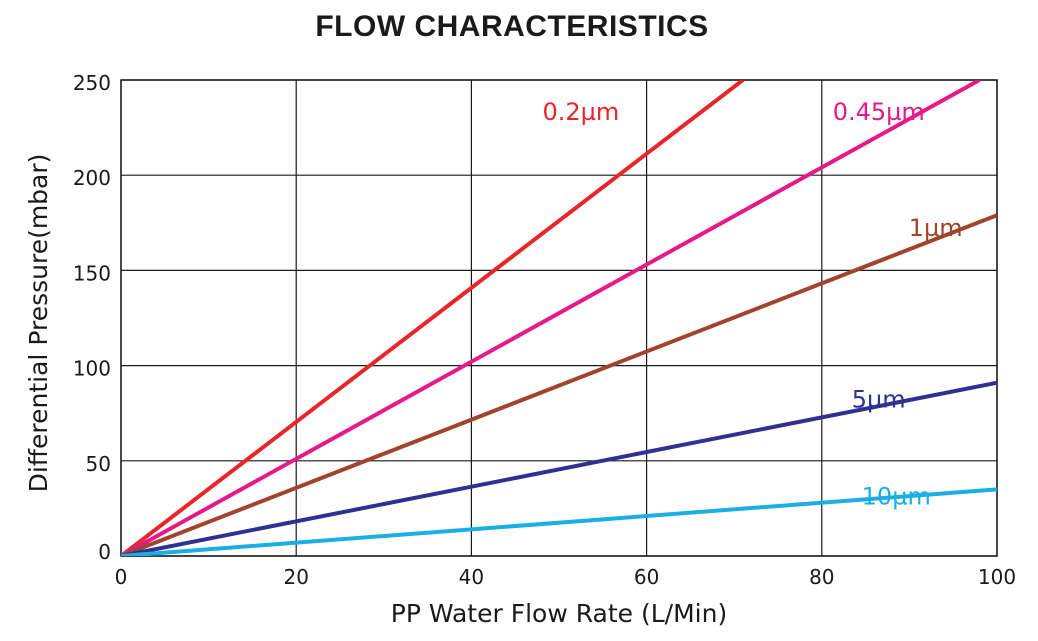  Describe the element at coordinates (471, 577) in the screenshot. I see `x-tick-label: 40` at that location.